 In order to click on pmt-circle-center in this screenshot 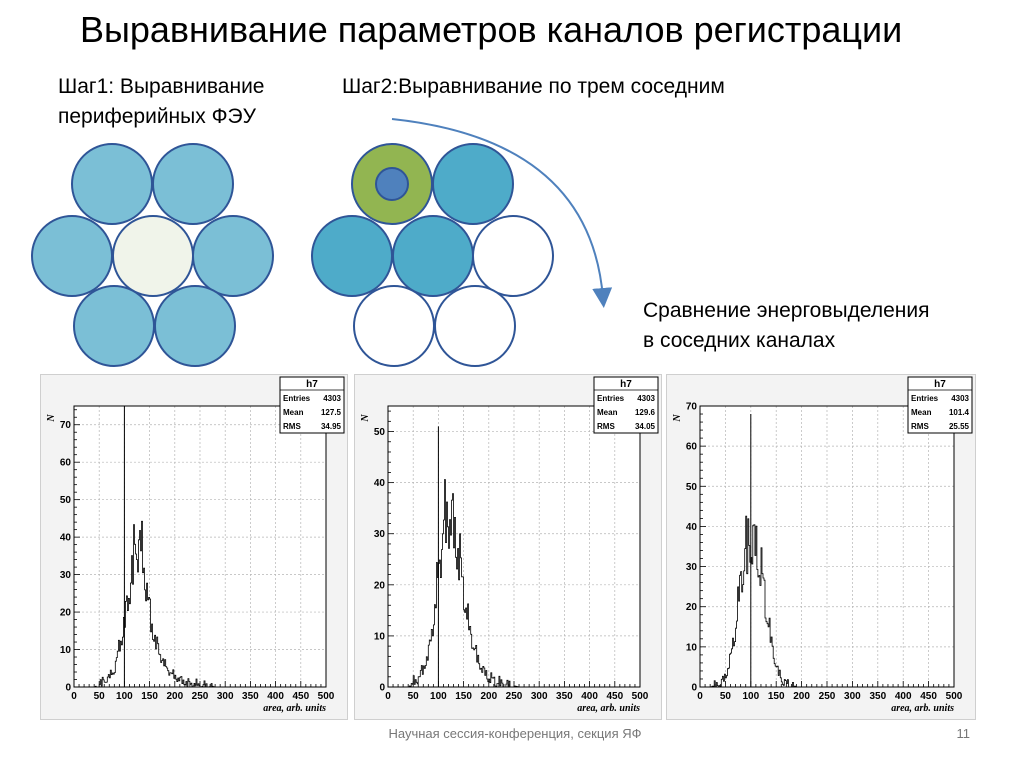, I will do `click(153, 256)`.